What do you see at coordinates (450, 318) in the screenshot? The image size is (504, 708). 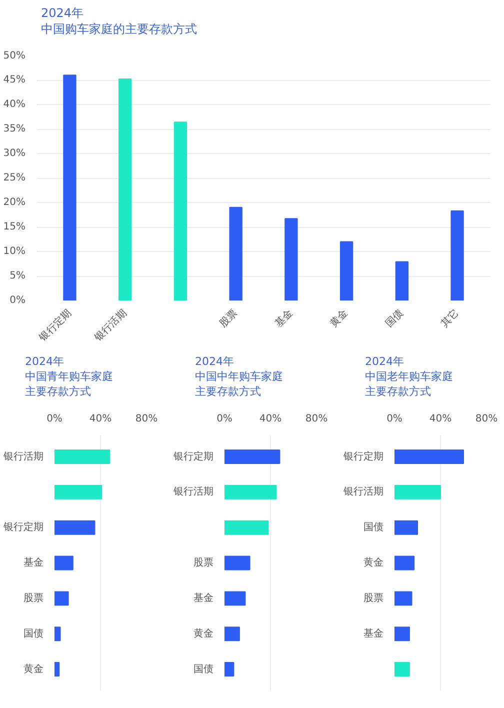 I see `x-tick-label: 其它` at bounding box center [450, 318].